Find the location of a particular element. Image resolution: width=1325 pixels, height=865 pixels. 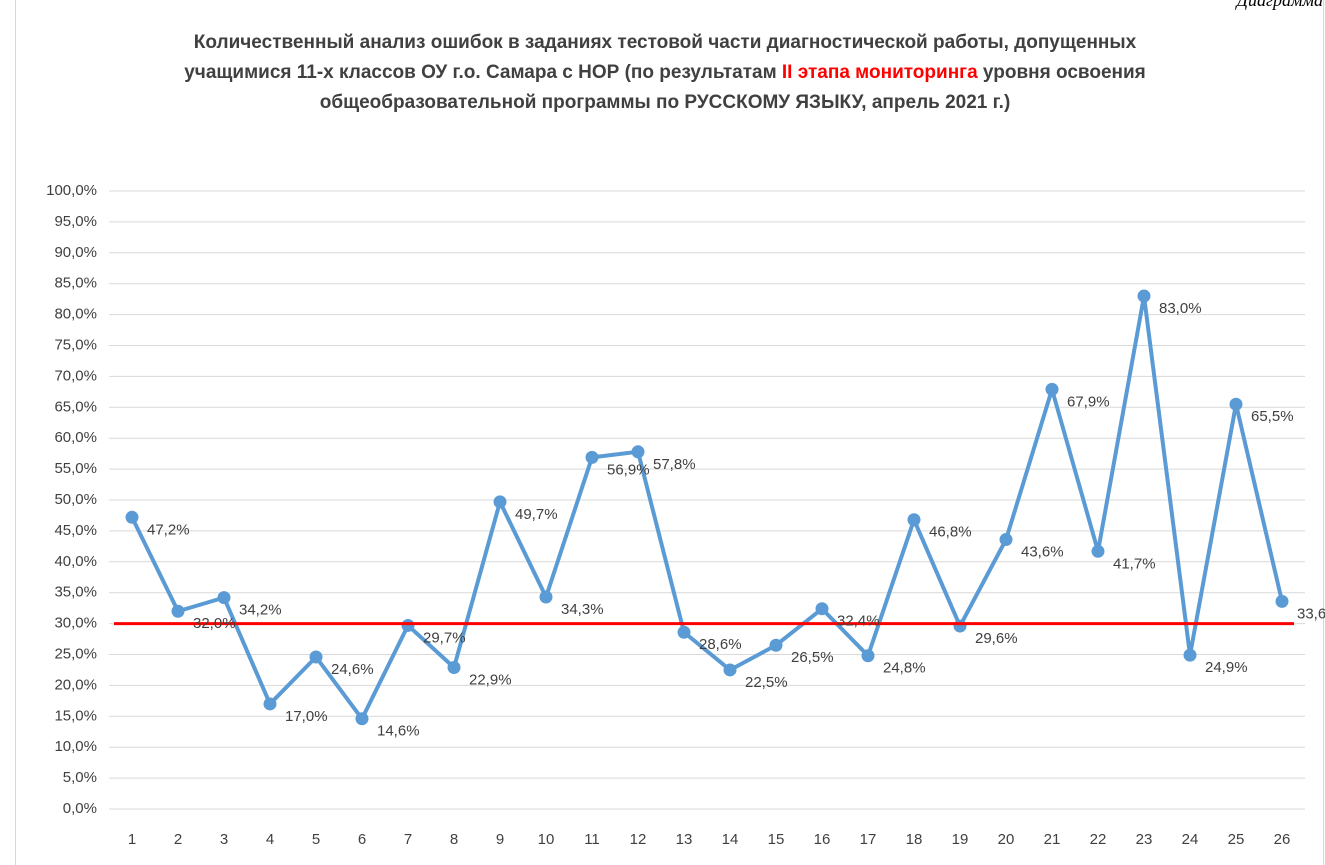

y-tick-label: 50,0% is located at coordinates (75, 499).